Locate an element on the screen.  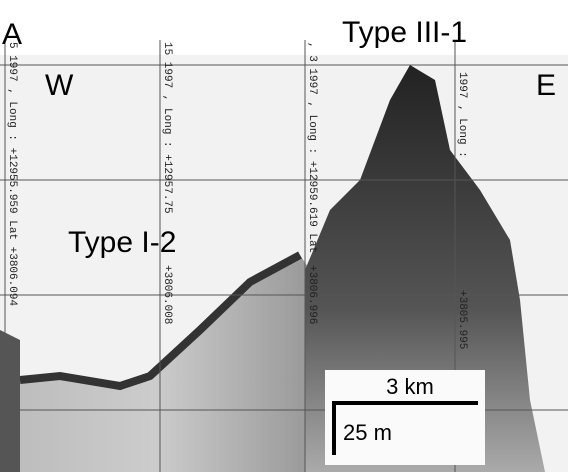
left-edge is located at coordinates (10, 401).